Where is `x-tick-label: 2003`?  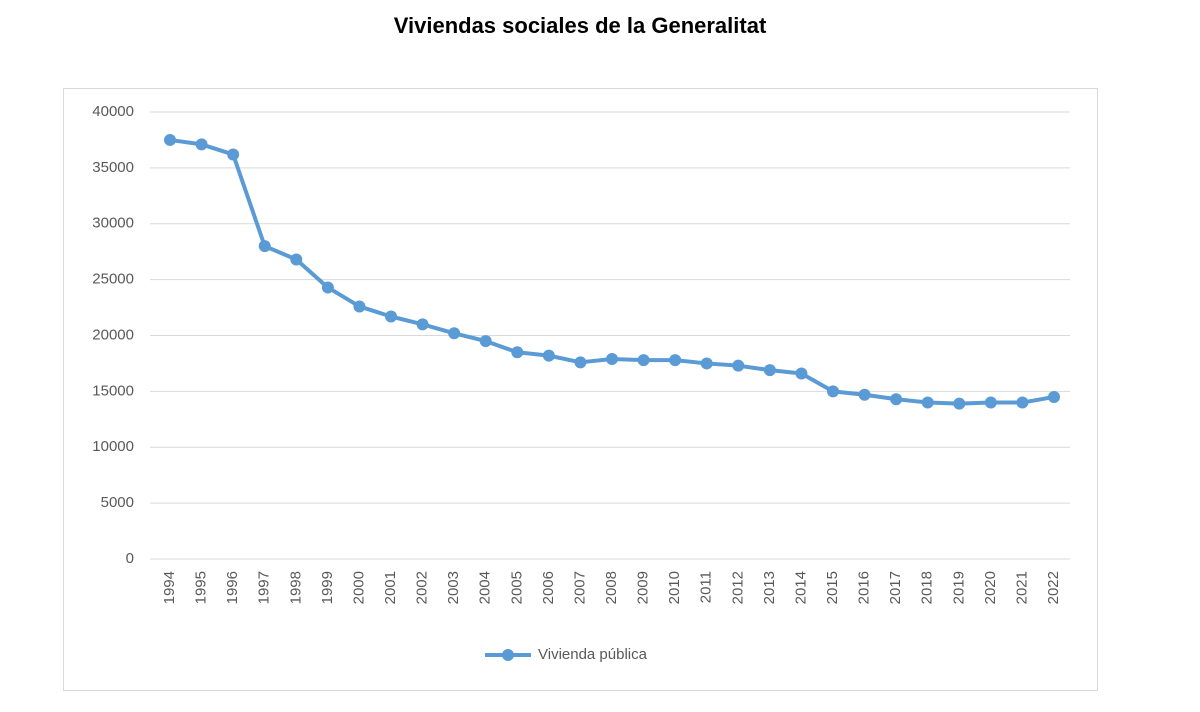
x-tick-label: 2003 is located at coordinates (453, 587).